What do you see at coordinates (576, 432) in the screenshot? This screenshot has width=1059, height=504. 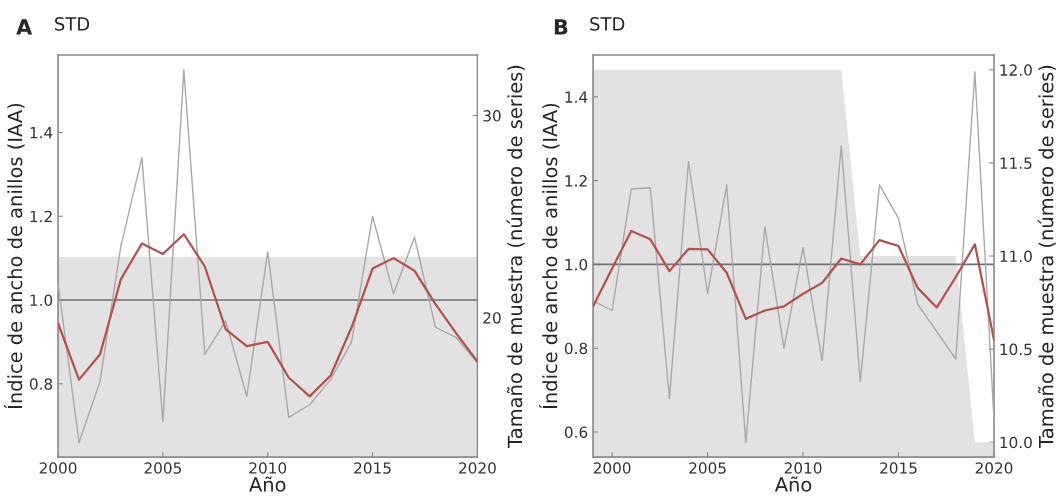 I see `y-tick-label: 0.6` at bounding box center [576, 432].